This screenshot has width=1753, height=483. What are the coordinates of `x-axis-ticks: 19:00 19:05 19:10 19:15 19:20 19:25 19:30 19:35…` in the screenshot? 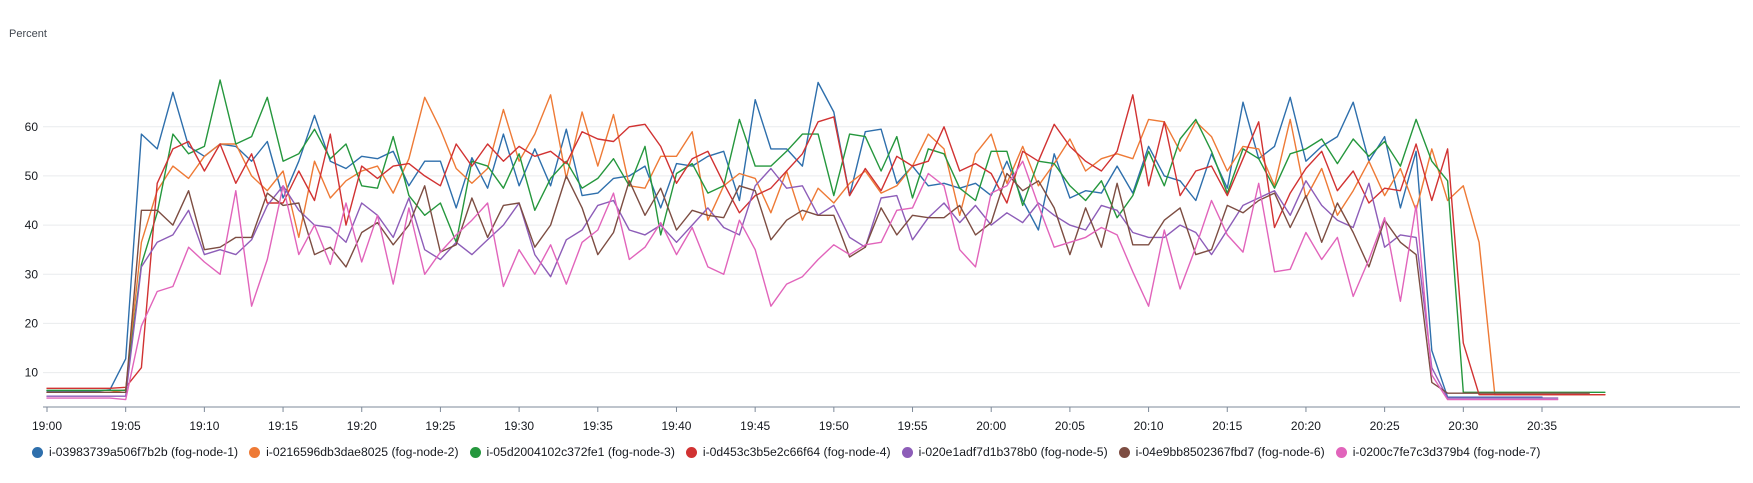 It's located at (794, 420).